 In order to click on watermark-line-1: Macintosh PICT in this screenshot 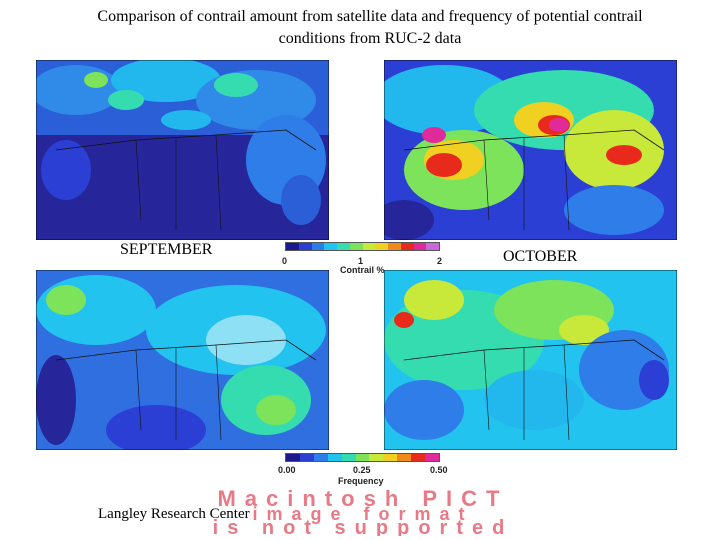, I will do `click(362, 499)`.